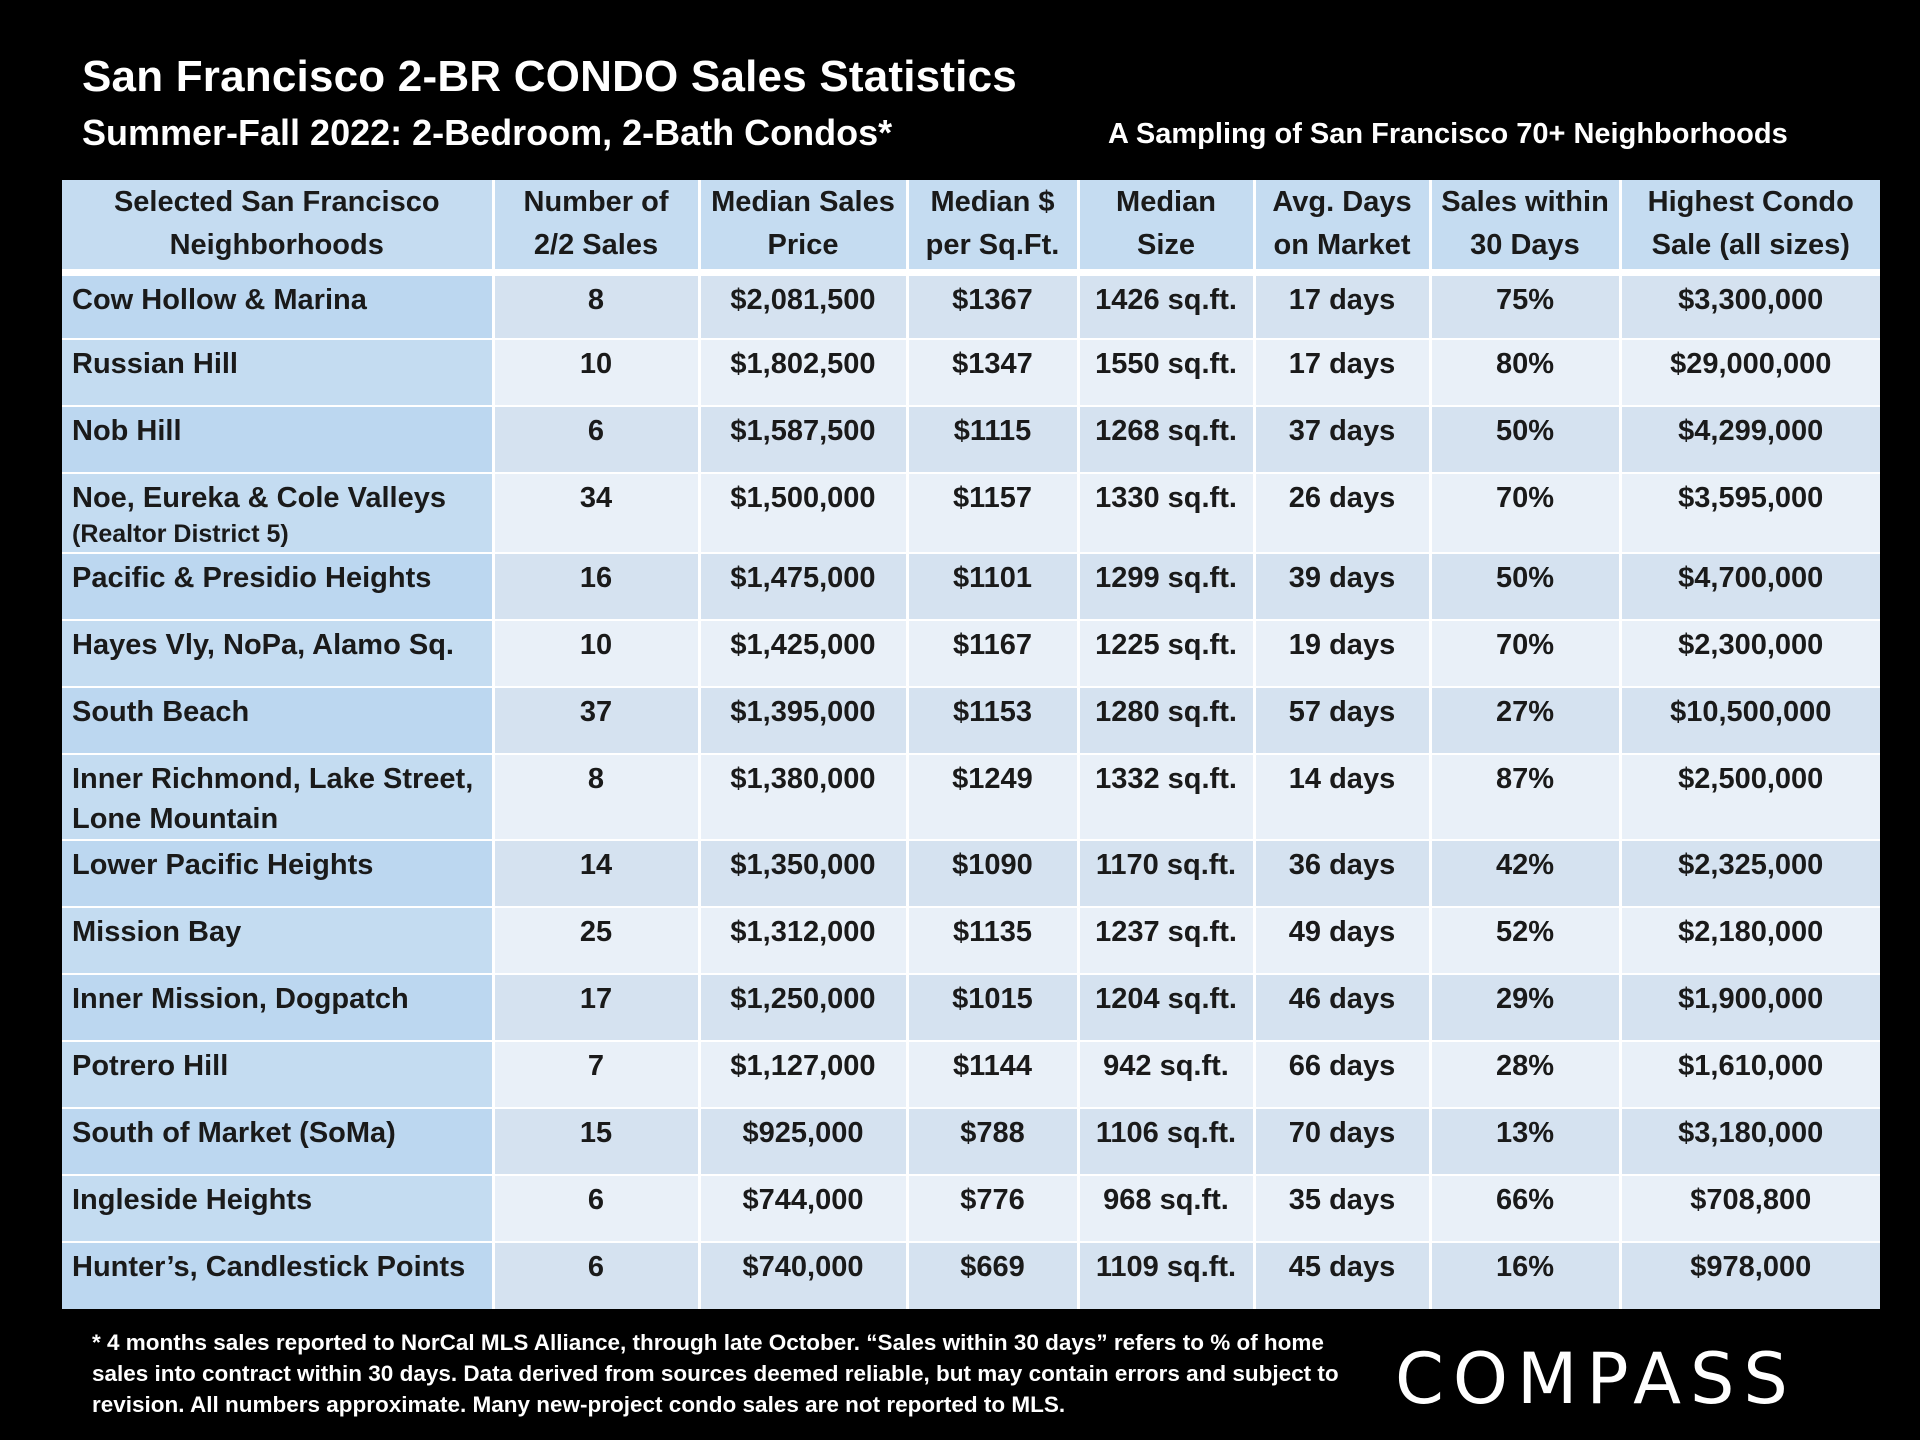 The height and width of the screenshot is (1440, 1920). I want to click on neighborhood-name: South of Market (SoMa), so click(234, 1133).